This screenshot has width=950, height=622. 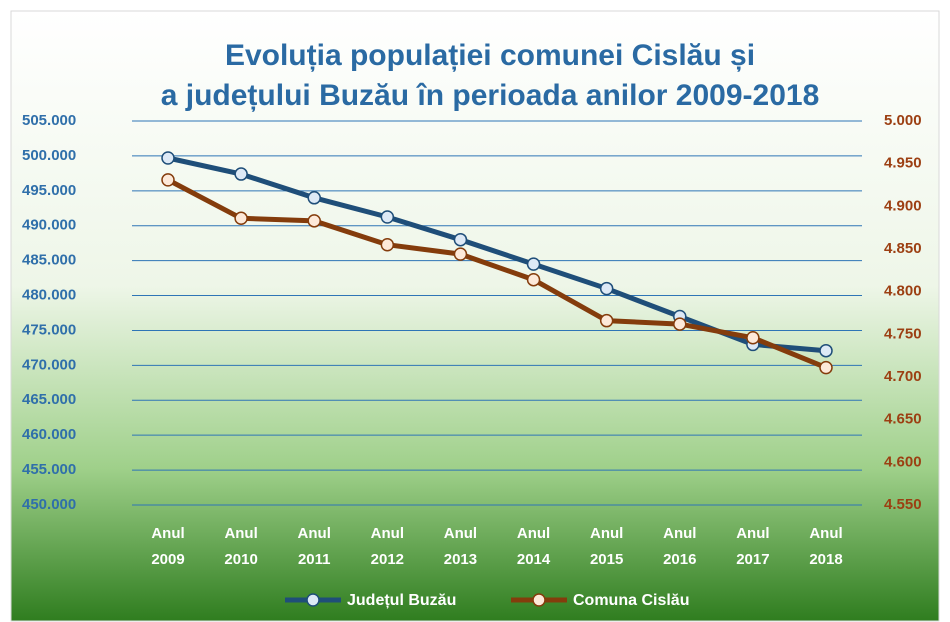 What do you see at coordinates (49, 469) in the screenshot?
I see `y-tick-label: 455.000` at bounding box center [49, 469].